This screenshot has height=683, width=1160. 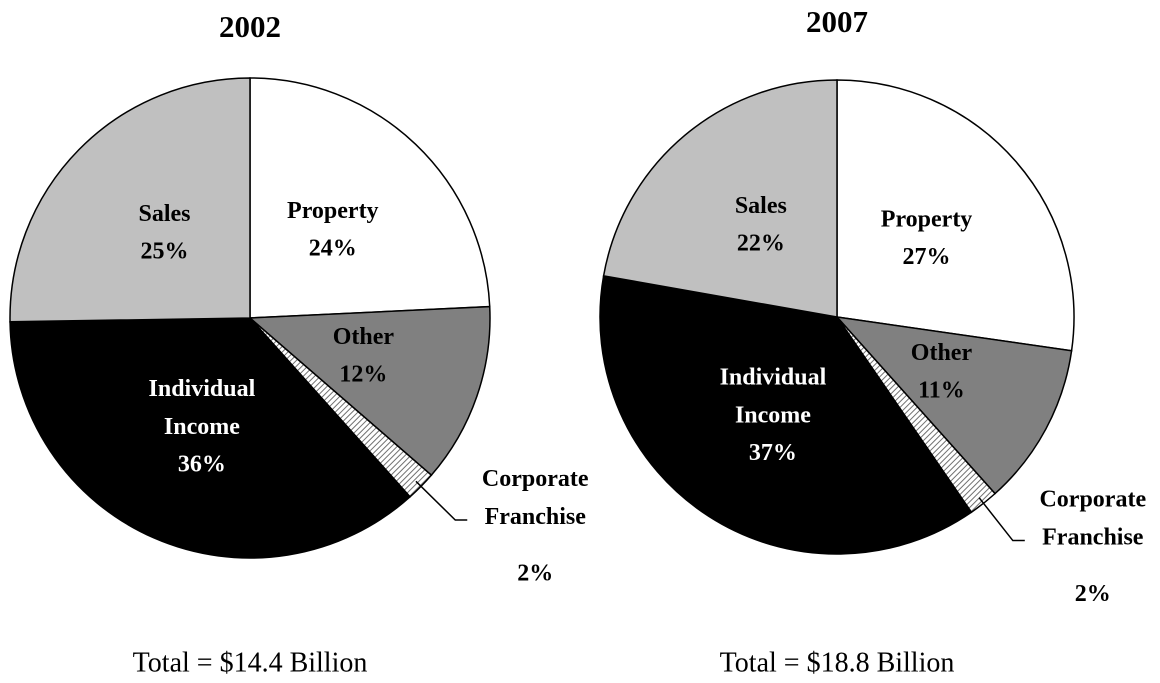 I want to click on slice-value-label: 12%, so click(x=363, y=375).